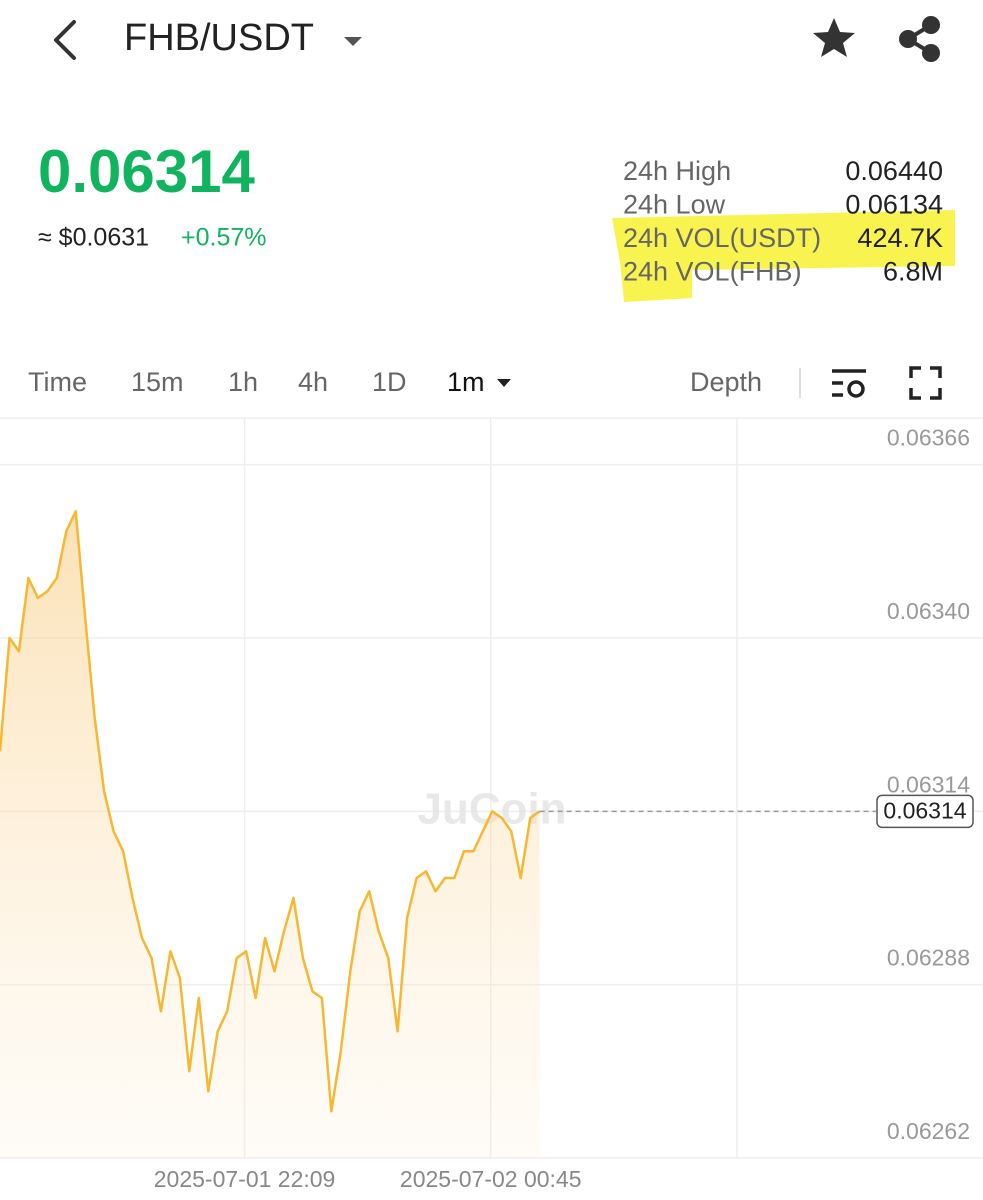 Image resolution: width=983 pixels, height=1200 pixels. I want to click on stat-label: 24h High, so click(677, 171).